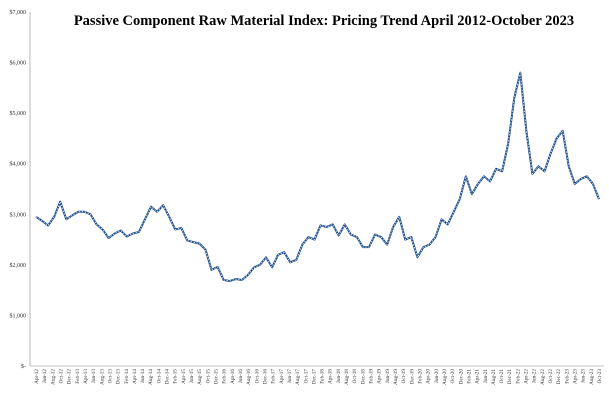 This screenshot has height=416, width=609. Describe the element at coordinates (18, 63) in the screenshot. I see `y-tick-label: $6,000` at that location.